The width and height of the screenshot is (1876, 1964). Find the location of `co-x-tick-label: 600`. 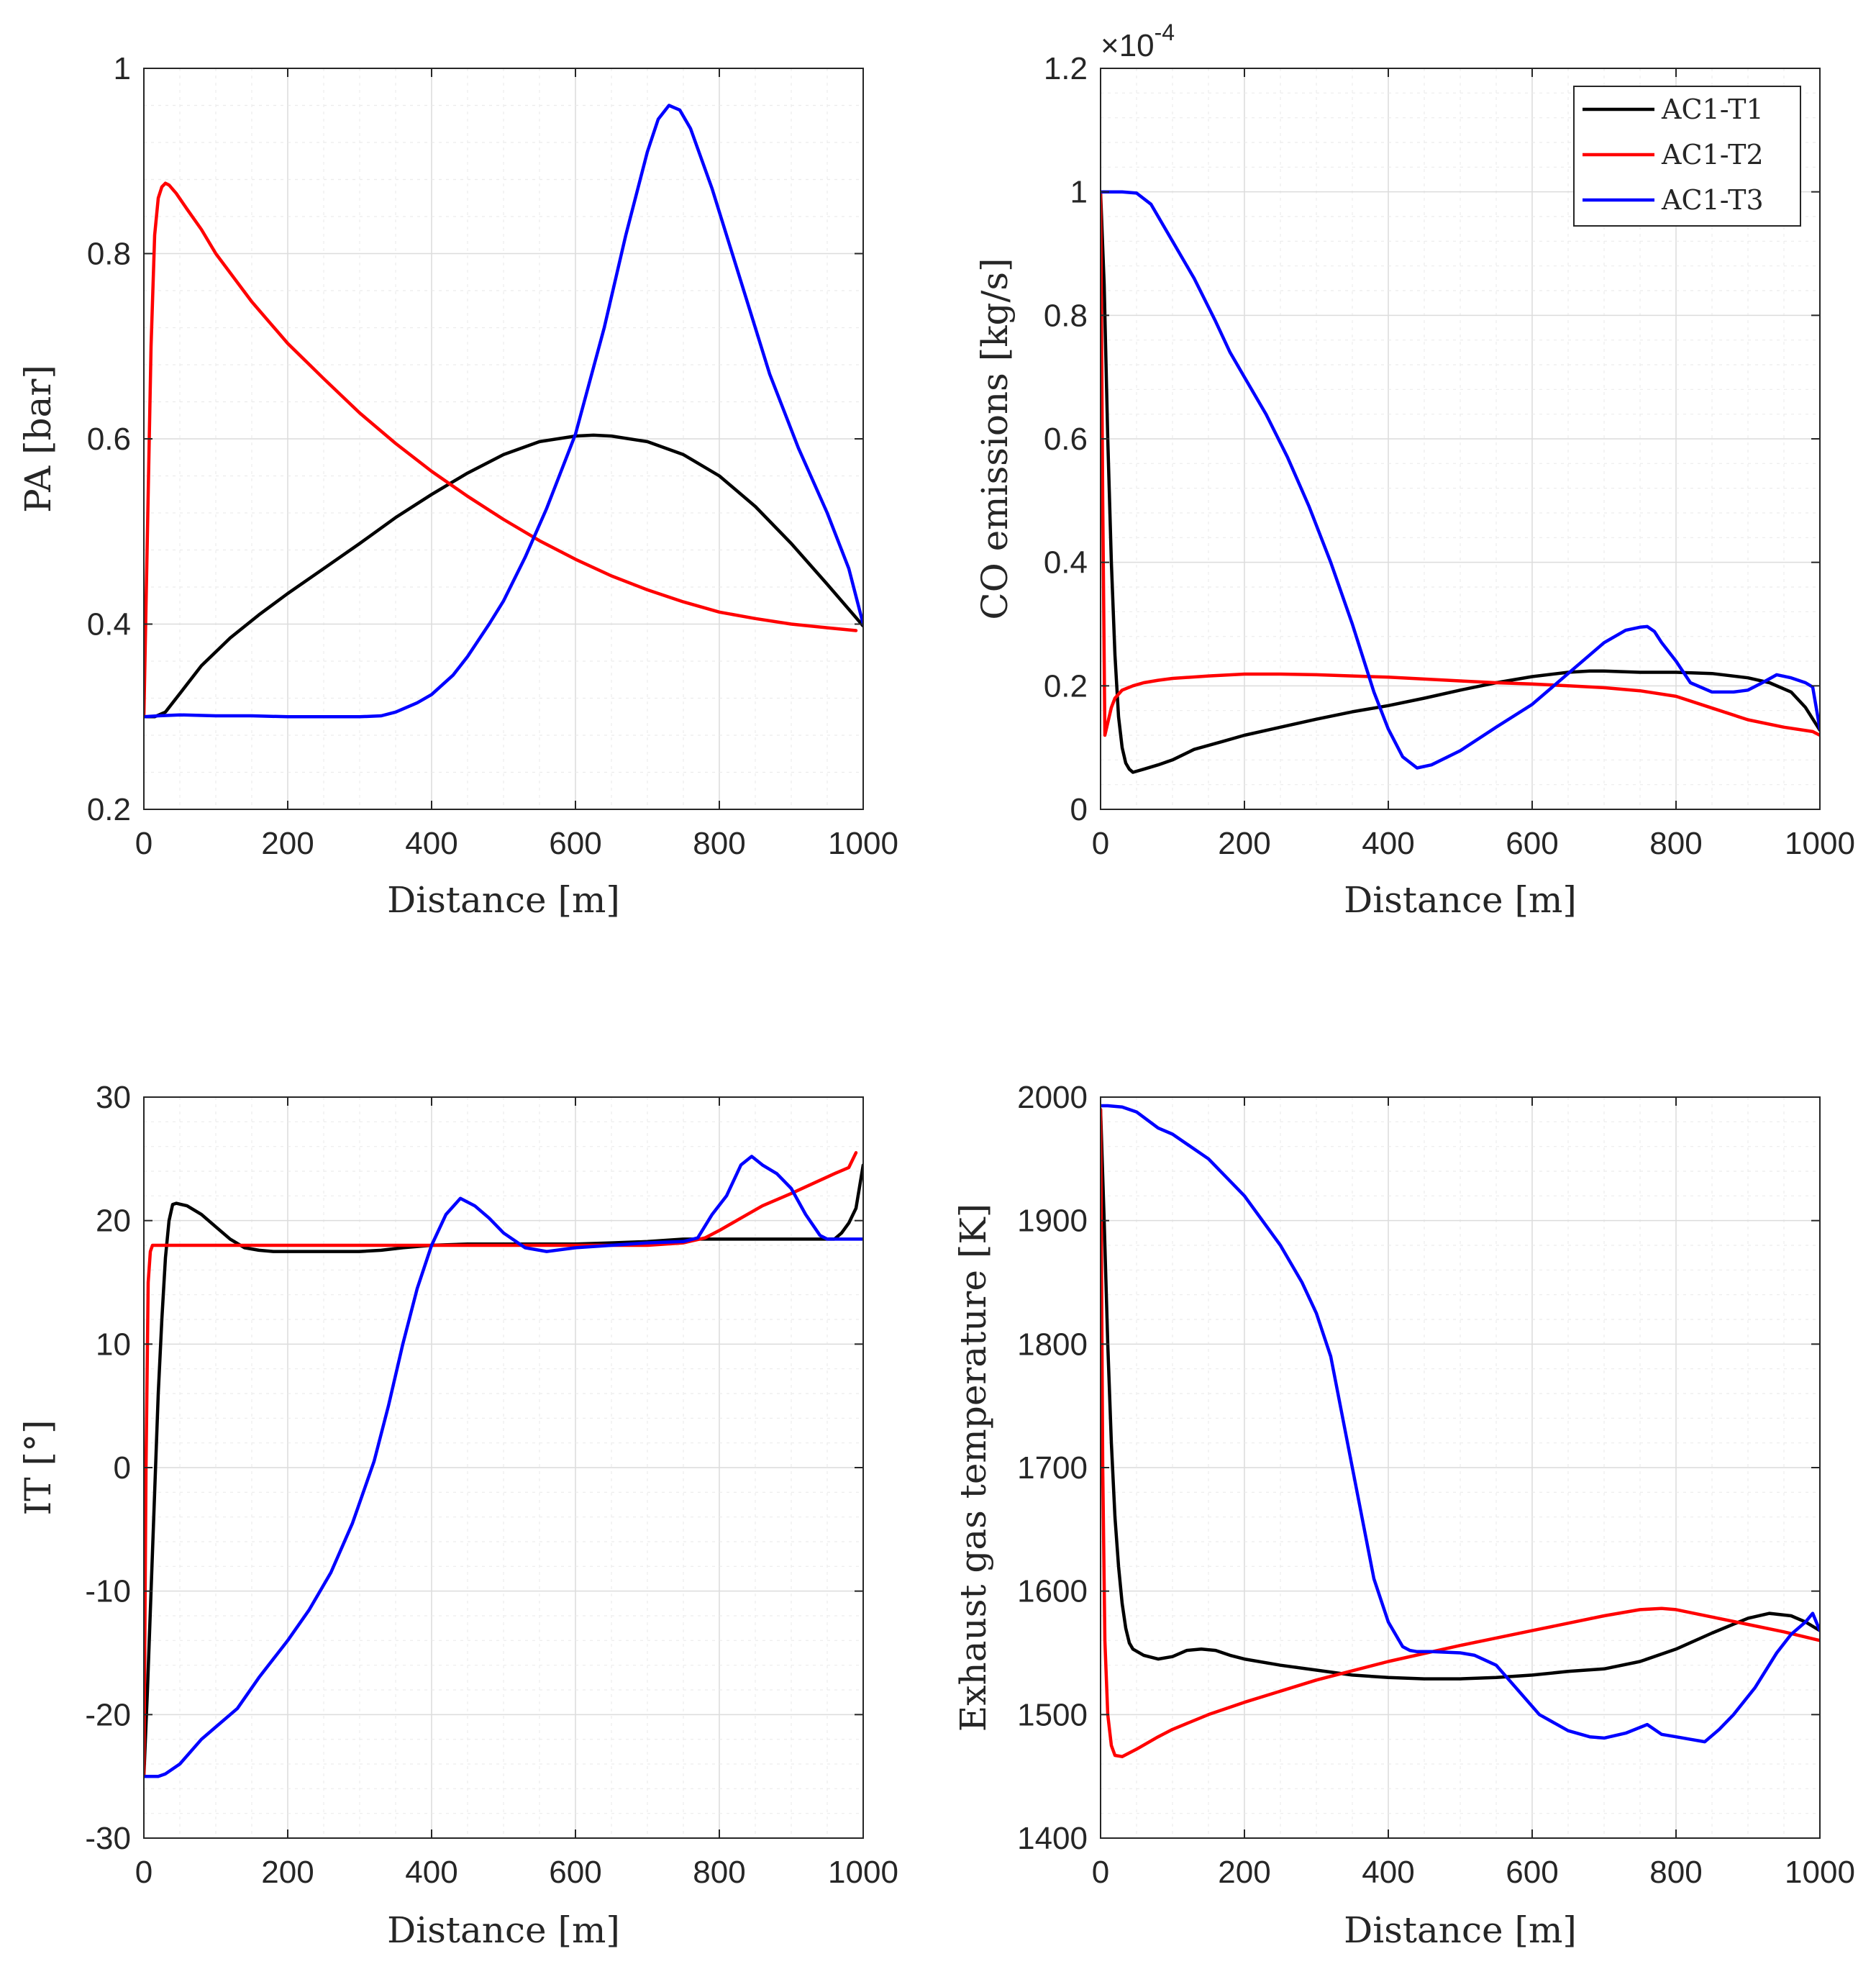

co-x-tick-label: 600 is located at coordinates (1532, 843).